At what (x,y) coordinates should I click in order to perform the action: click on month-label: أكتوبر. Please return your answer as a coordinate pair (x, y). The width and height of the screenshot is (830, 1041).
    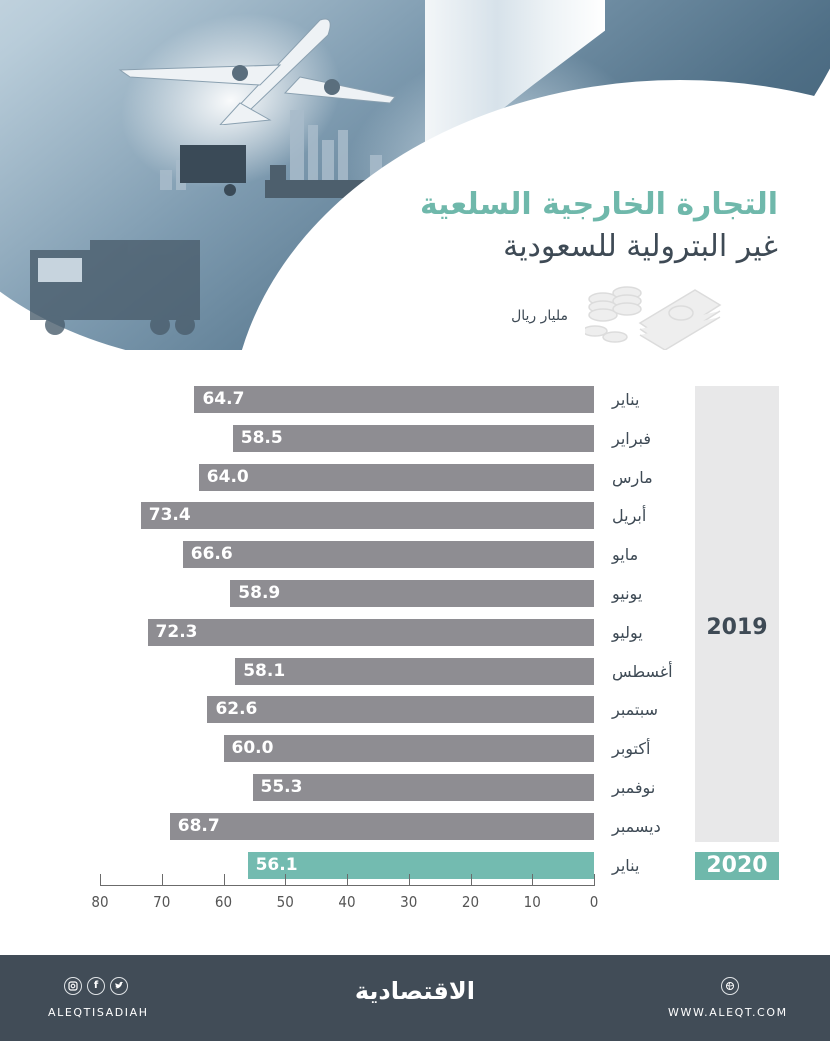
    Looking at the image, I should click on (631, 749).